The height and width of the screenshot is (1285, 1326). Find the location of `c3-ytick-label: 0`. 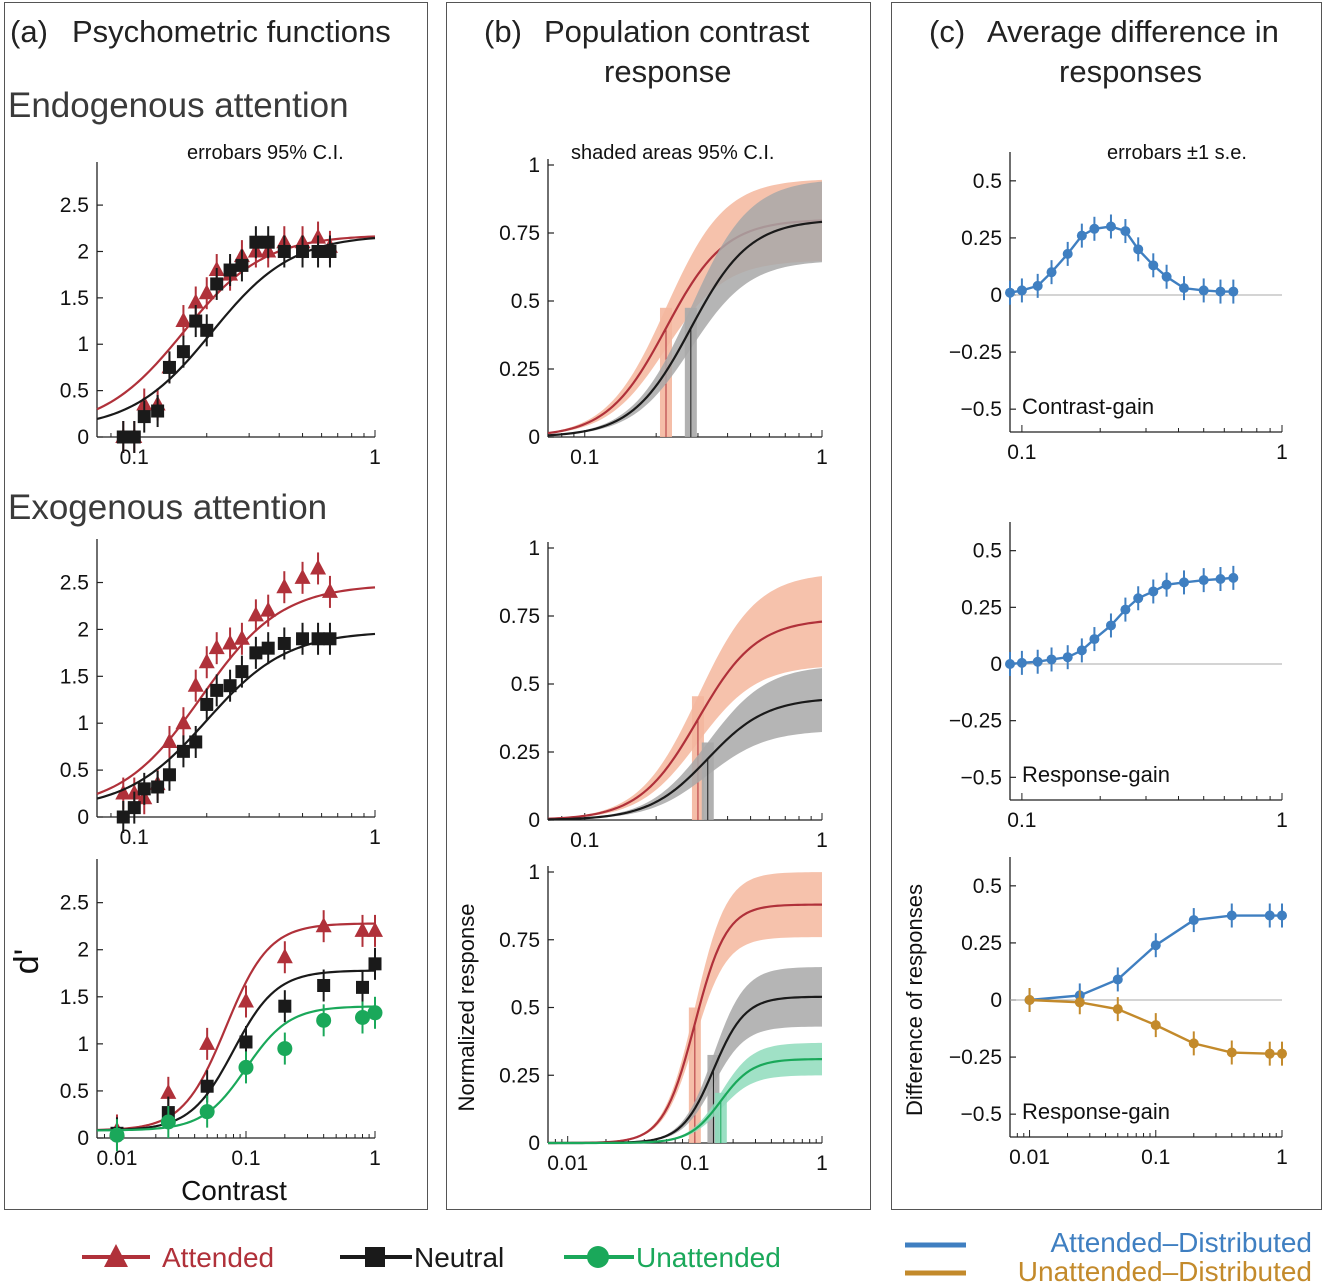

c3-ytick-label: 0 is located at coordinates (996, 1000).